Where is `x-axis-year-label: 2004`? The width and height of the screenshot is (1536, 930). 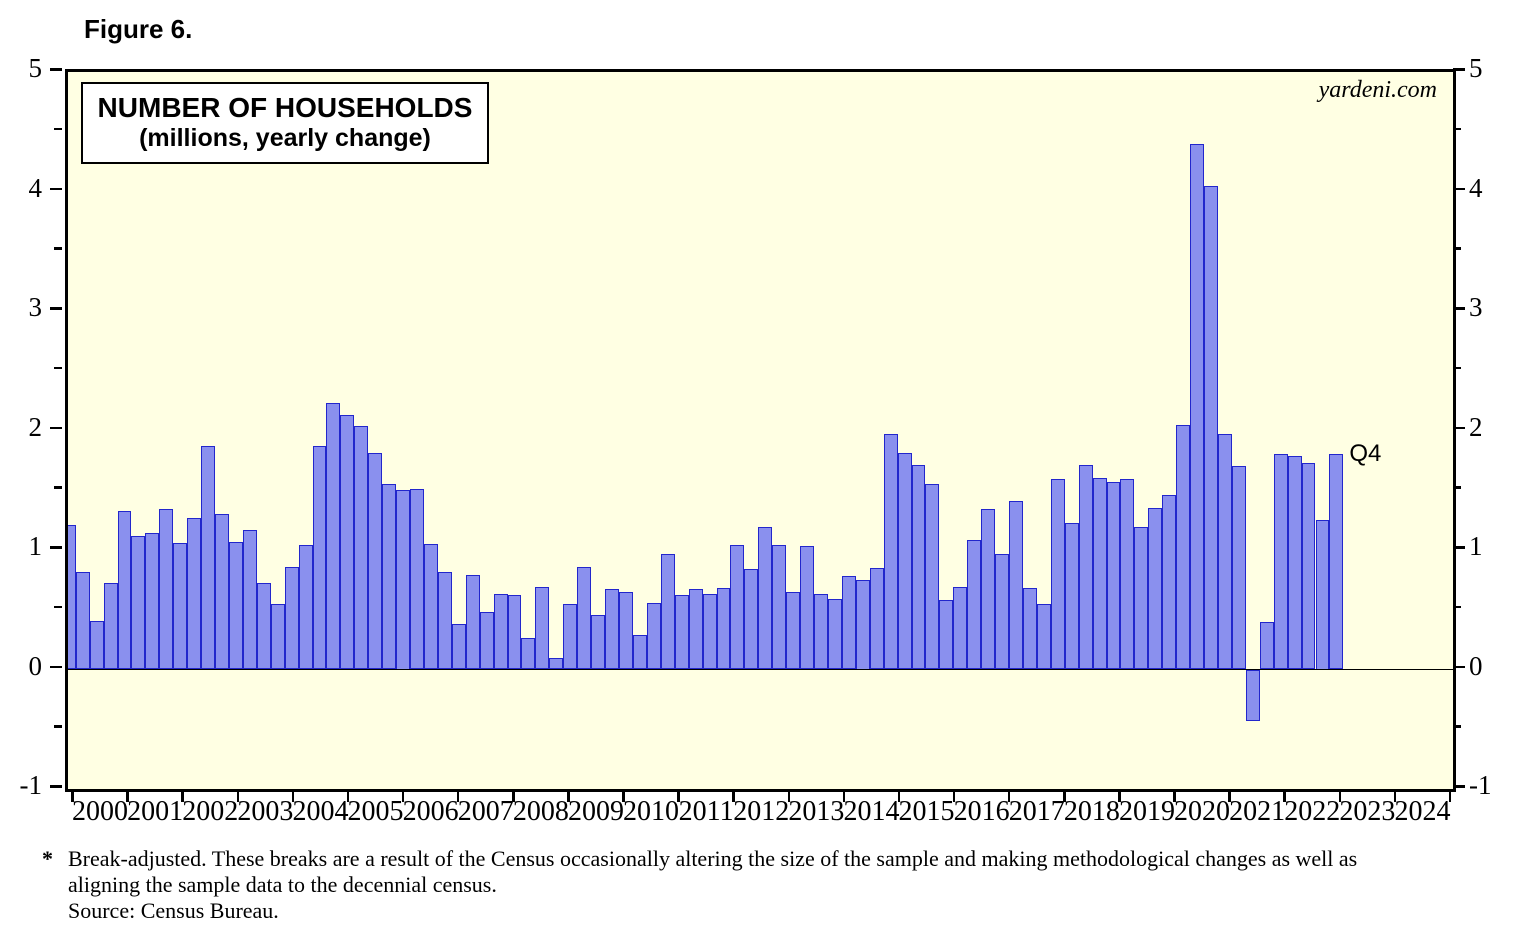 x-axis-year-label: 2004 is located at coordinates (320, 811).